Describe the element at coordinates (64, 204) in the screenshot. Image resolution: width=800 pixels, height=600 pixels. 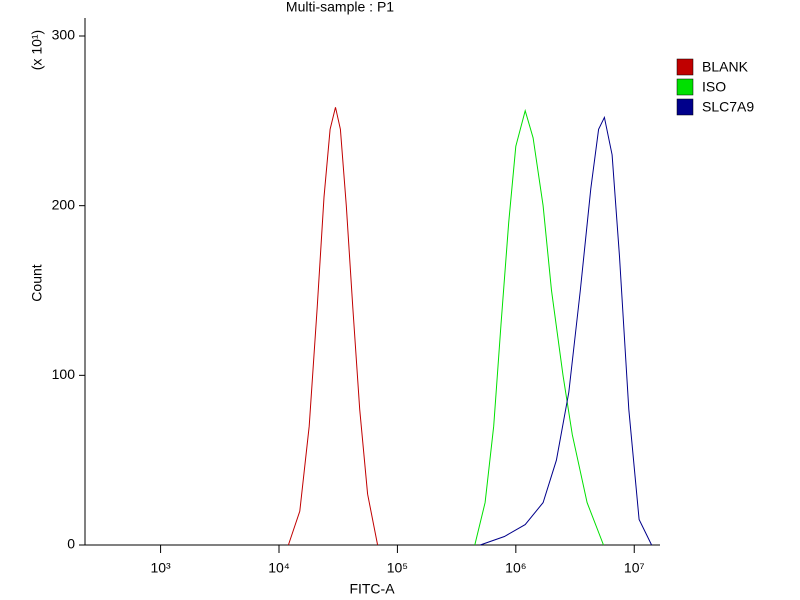
I see `y-tick-label: 200` at that location.